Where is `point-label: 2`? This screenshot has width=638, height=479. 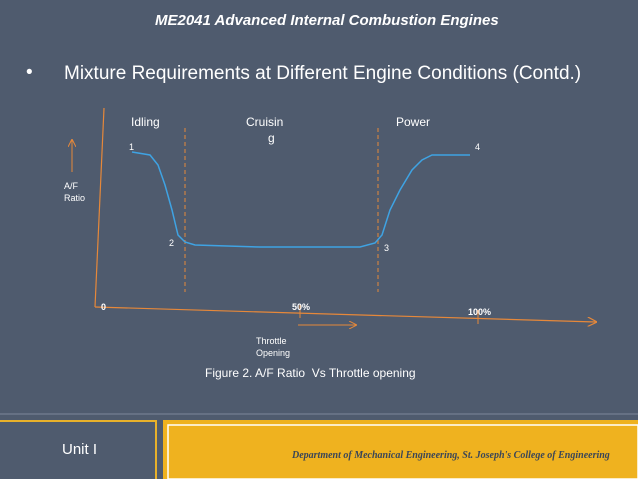
point-label: 2 is located at coordinates (172, 243).